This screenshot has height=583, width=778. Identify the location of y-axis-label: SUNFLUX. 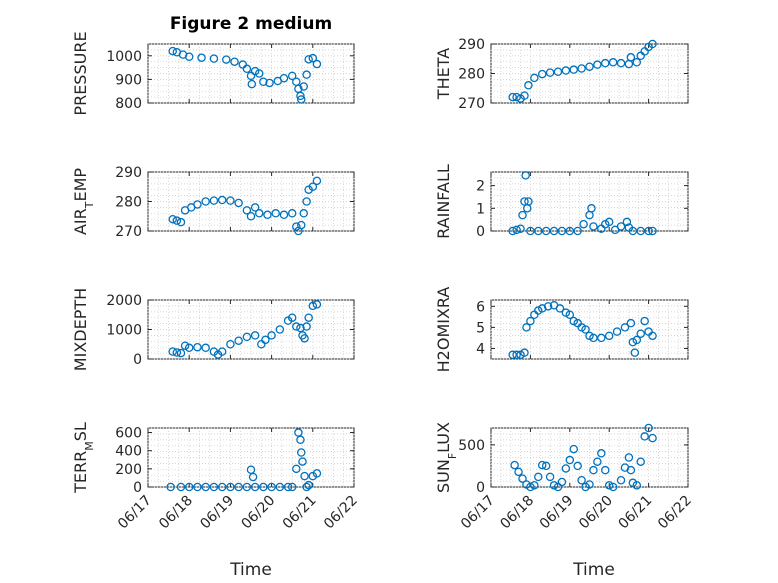
(446, 457).